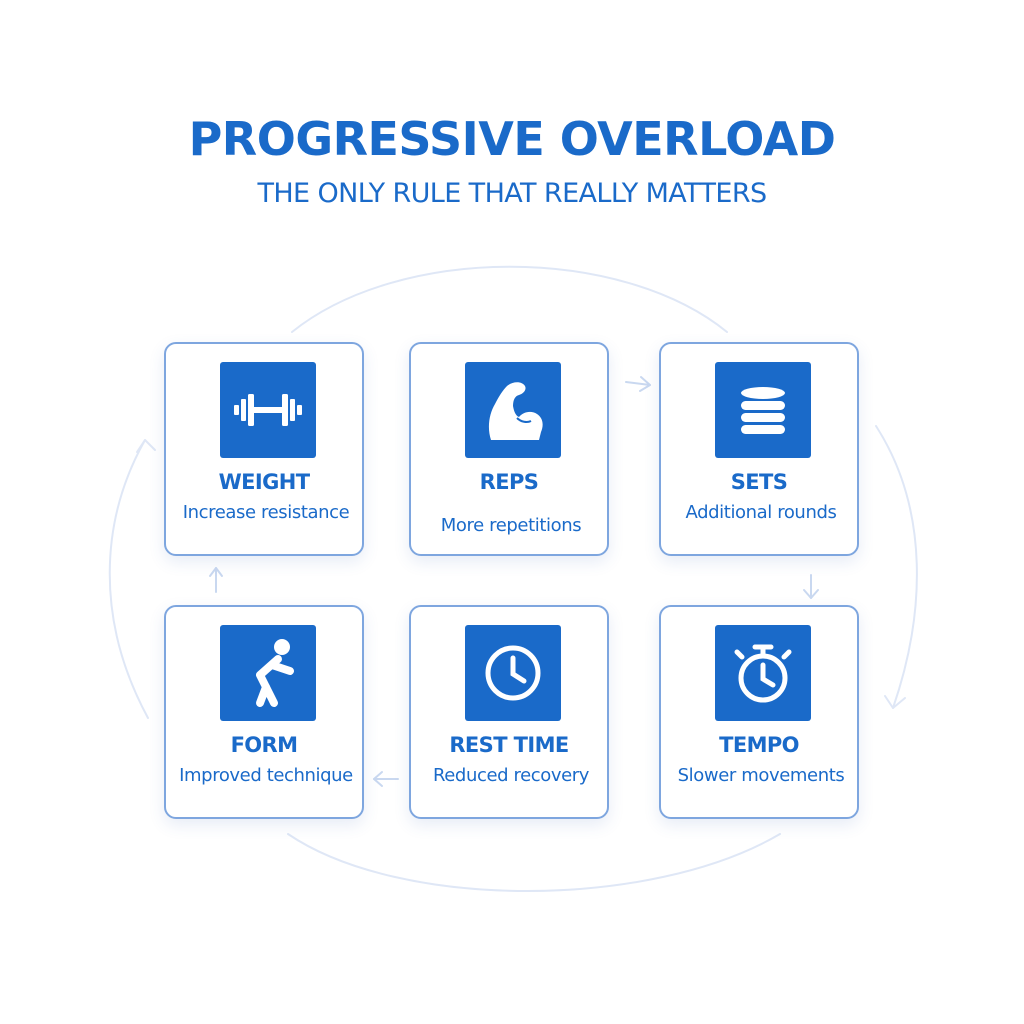 This screenshot has width=1024, height=1024. What do you see at coordinates (512, 193) in the screenshot?
I see `page-subtitle: THE ONLY RULE THAT REALLY MATTERS` at bounding box center [512, 193].